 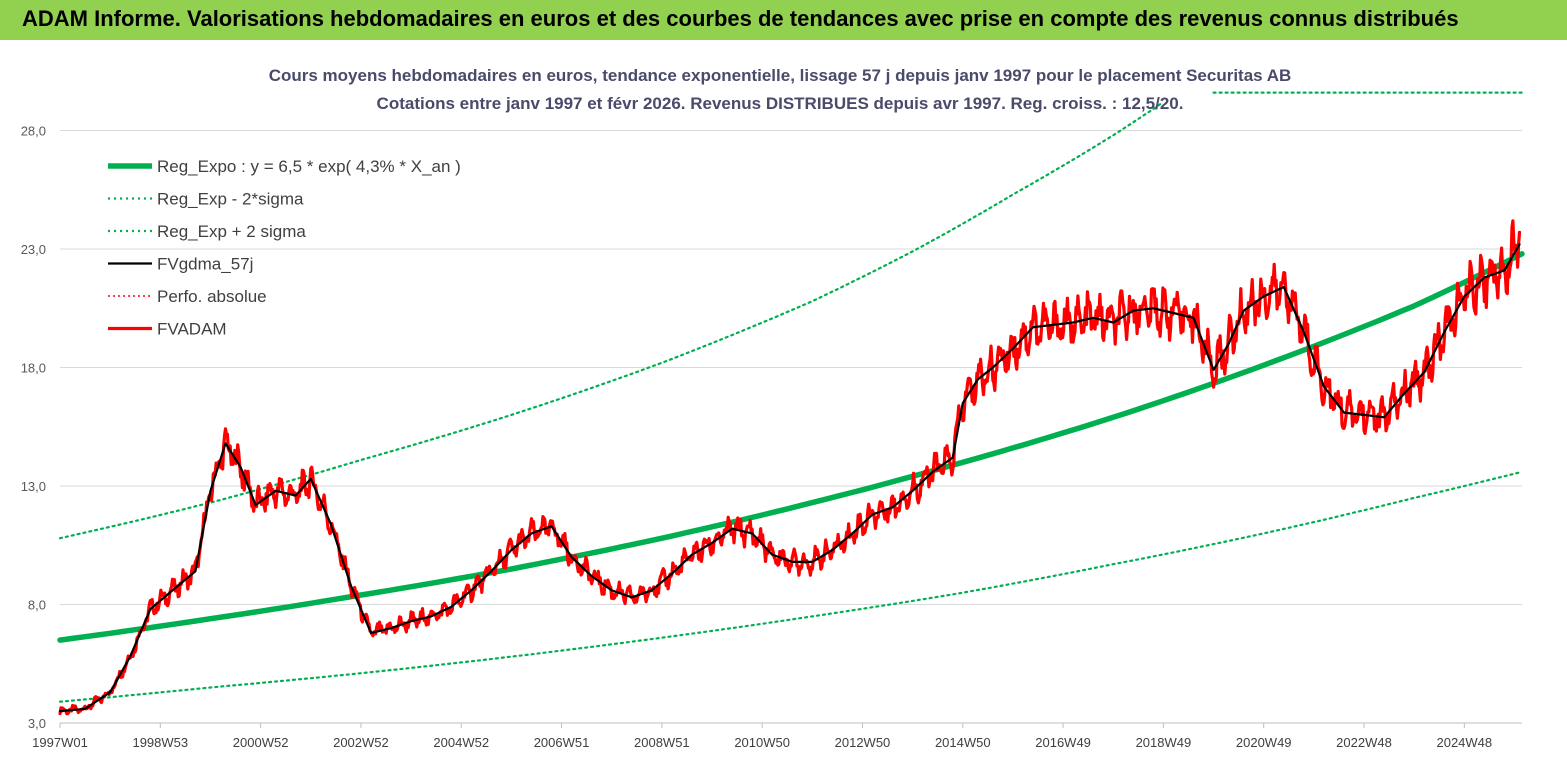 I want to click on y-tick-label: 3,0, so click(x=37, y=723).